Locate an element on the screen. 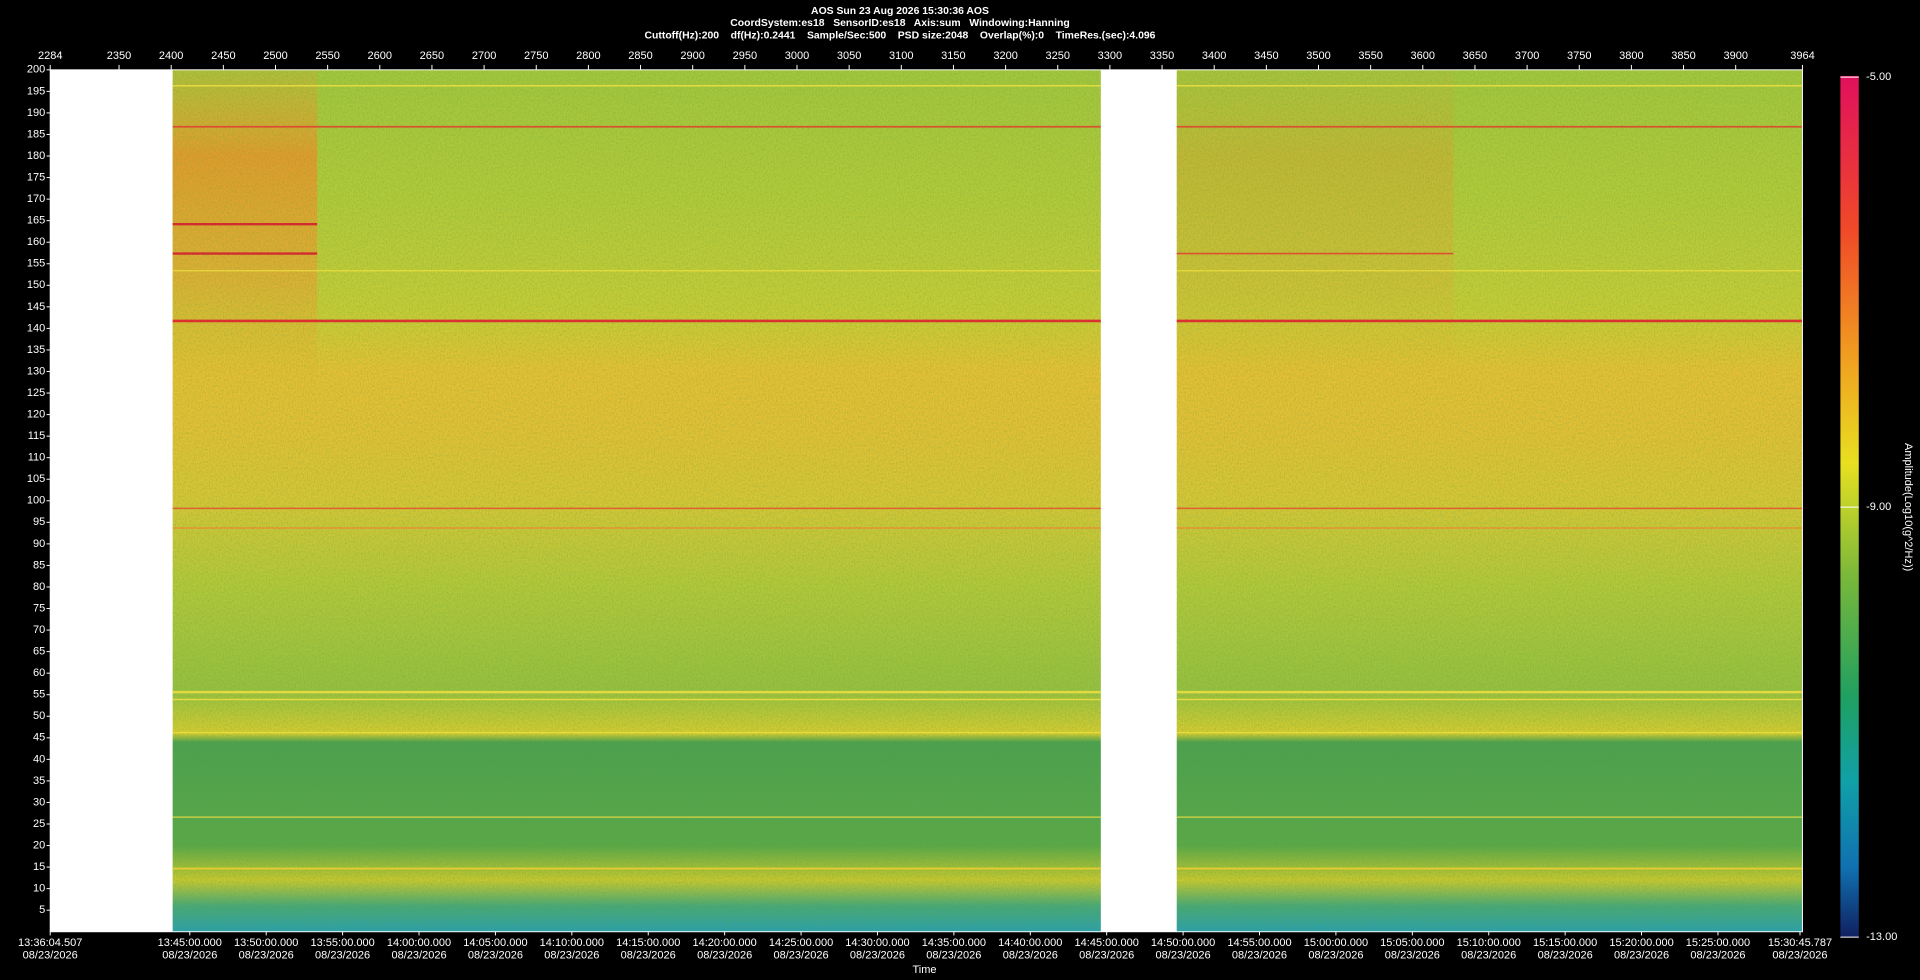  x-tick-label: 2850 is located at coordinates (640, 56).